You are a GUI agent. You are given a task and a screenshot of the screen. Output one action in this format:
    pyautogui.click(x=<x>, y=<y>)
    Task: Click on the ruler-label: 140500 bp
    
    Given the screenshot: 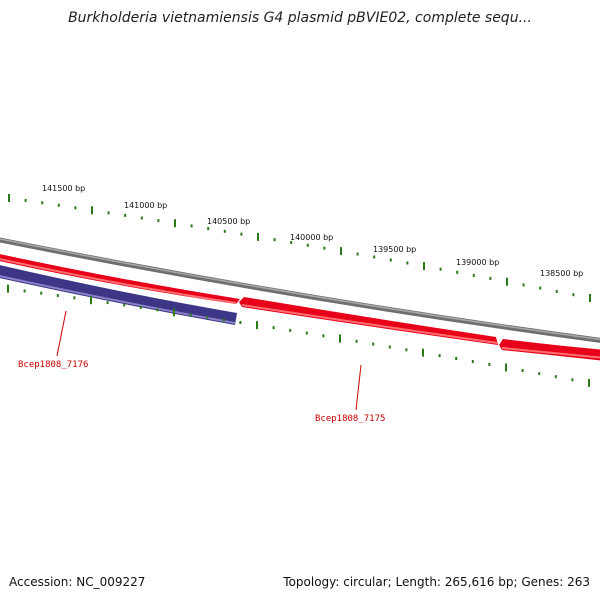 What is the action you would take?
    pyautogui.click(x=228, y=221)
    